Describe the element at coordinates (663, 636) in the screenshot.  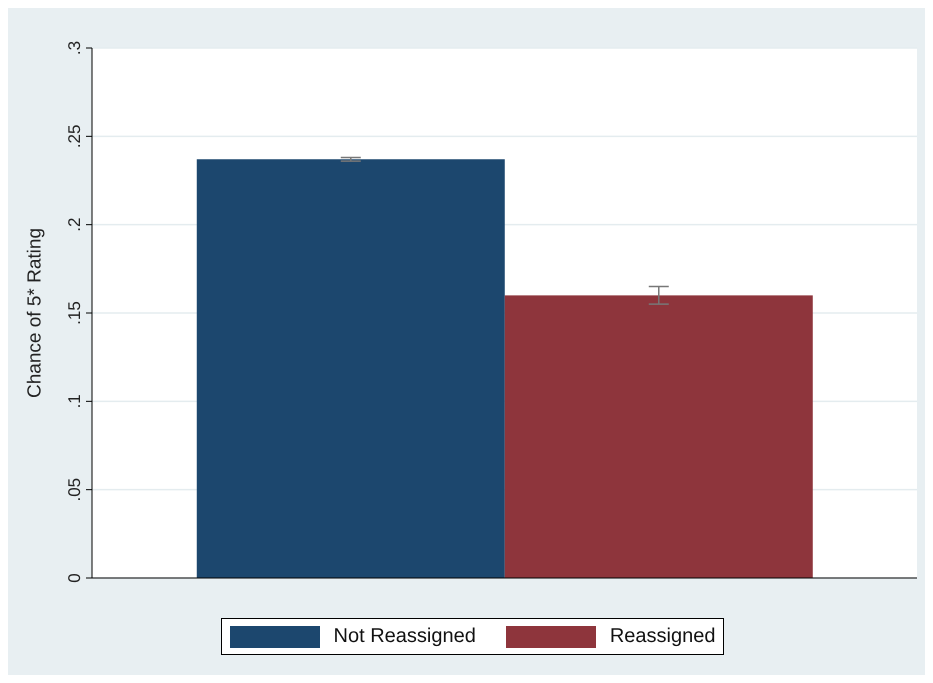
I see `legend-label: Reassigned` at that location.